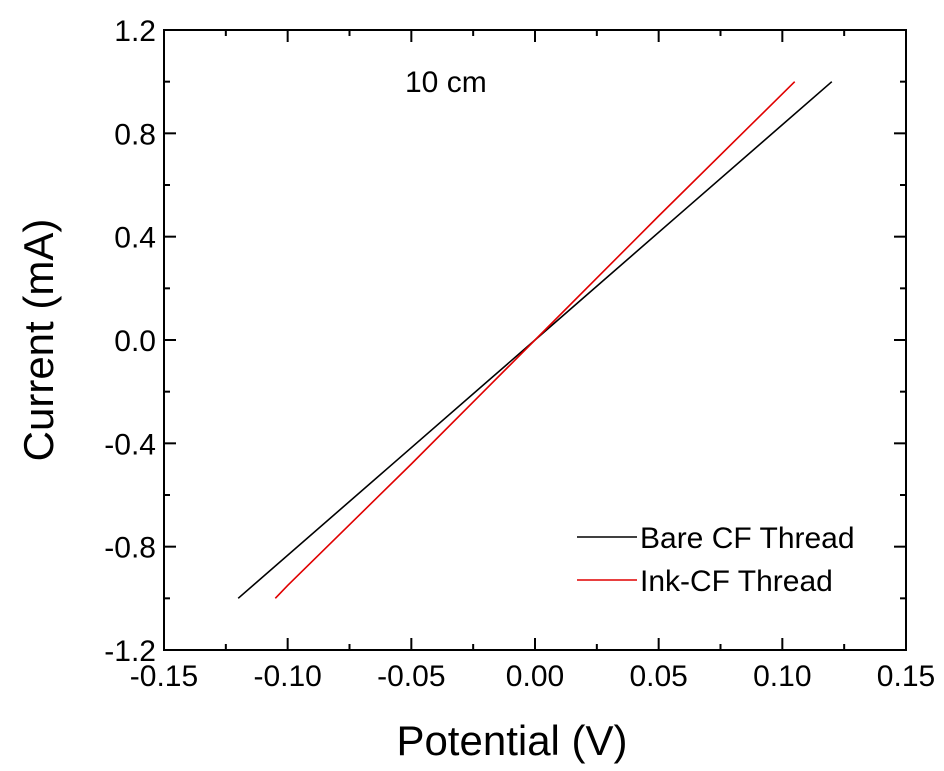 This screenshot has height=771, width=944. What do you see at coordinates (130, 444) in the screenshot?
I see `y-tick-label: -0.4` at bounding box center [130, 444].